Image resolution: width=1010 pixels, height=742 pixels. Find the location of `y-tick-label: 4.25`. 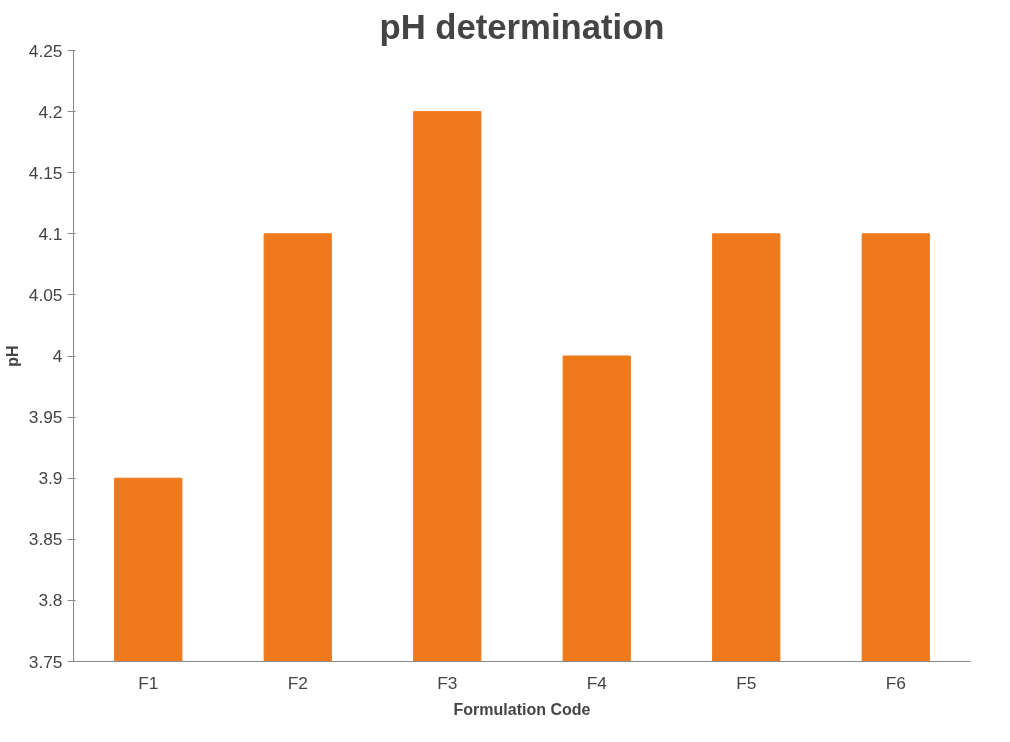

y-tick-label: 4.25 is located at coordinates (45, 50).